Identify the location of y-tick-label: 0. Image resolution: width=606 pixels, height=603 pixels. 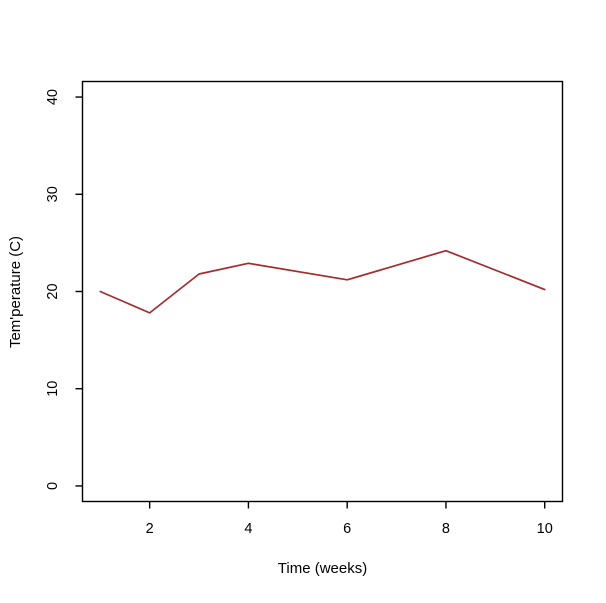
(53, 486).